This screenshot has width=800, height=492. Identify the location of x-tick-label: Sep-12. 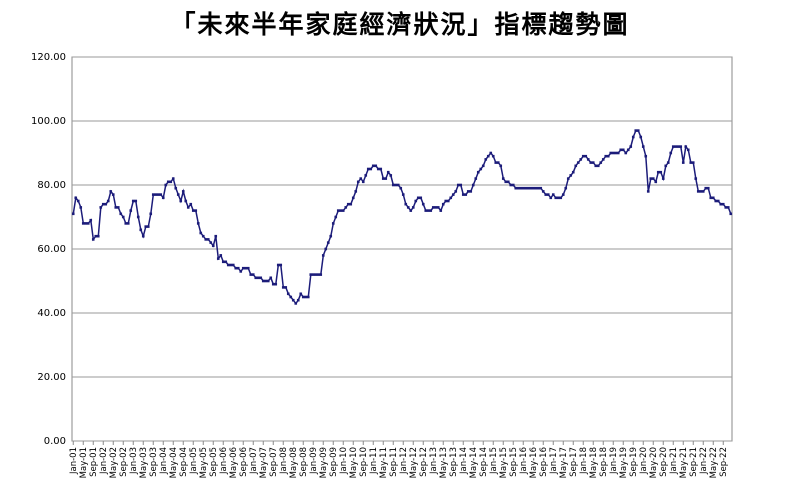
(424, 462).